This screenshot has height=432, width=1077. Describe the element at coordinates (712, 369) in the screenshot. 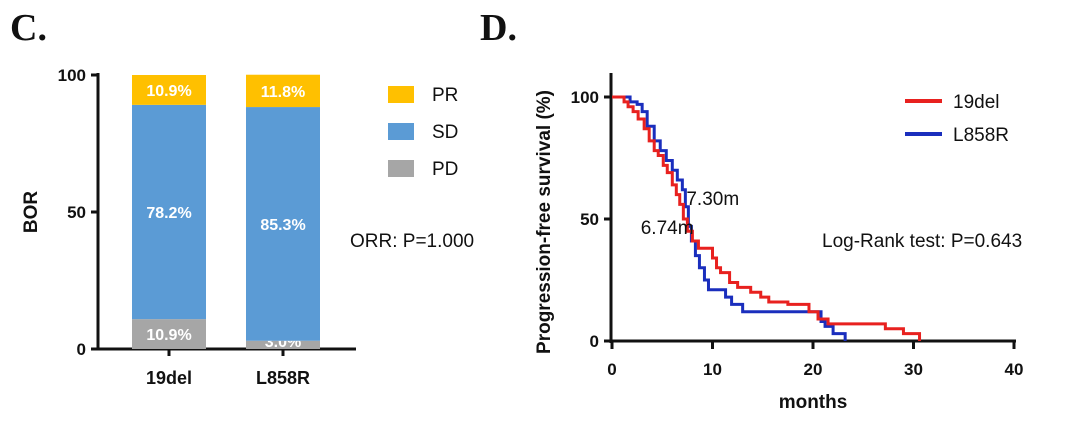

I see `km-x-tick-label: 10` at that location.